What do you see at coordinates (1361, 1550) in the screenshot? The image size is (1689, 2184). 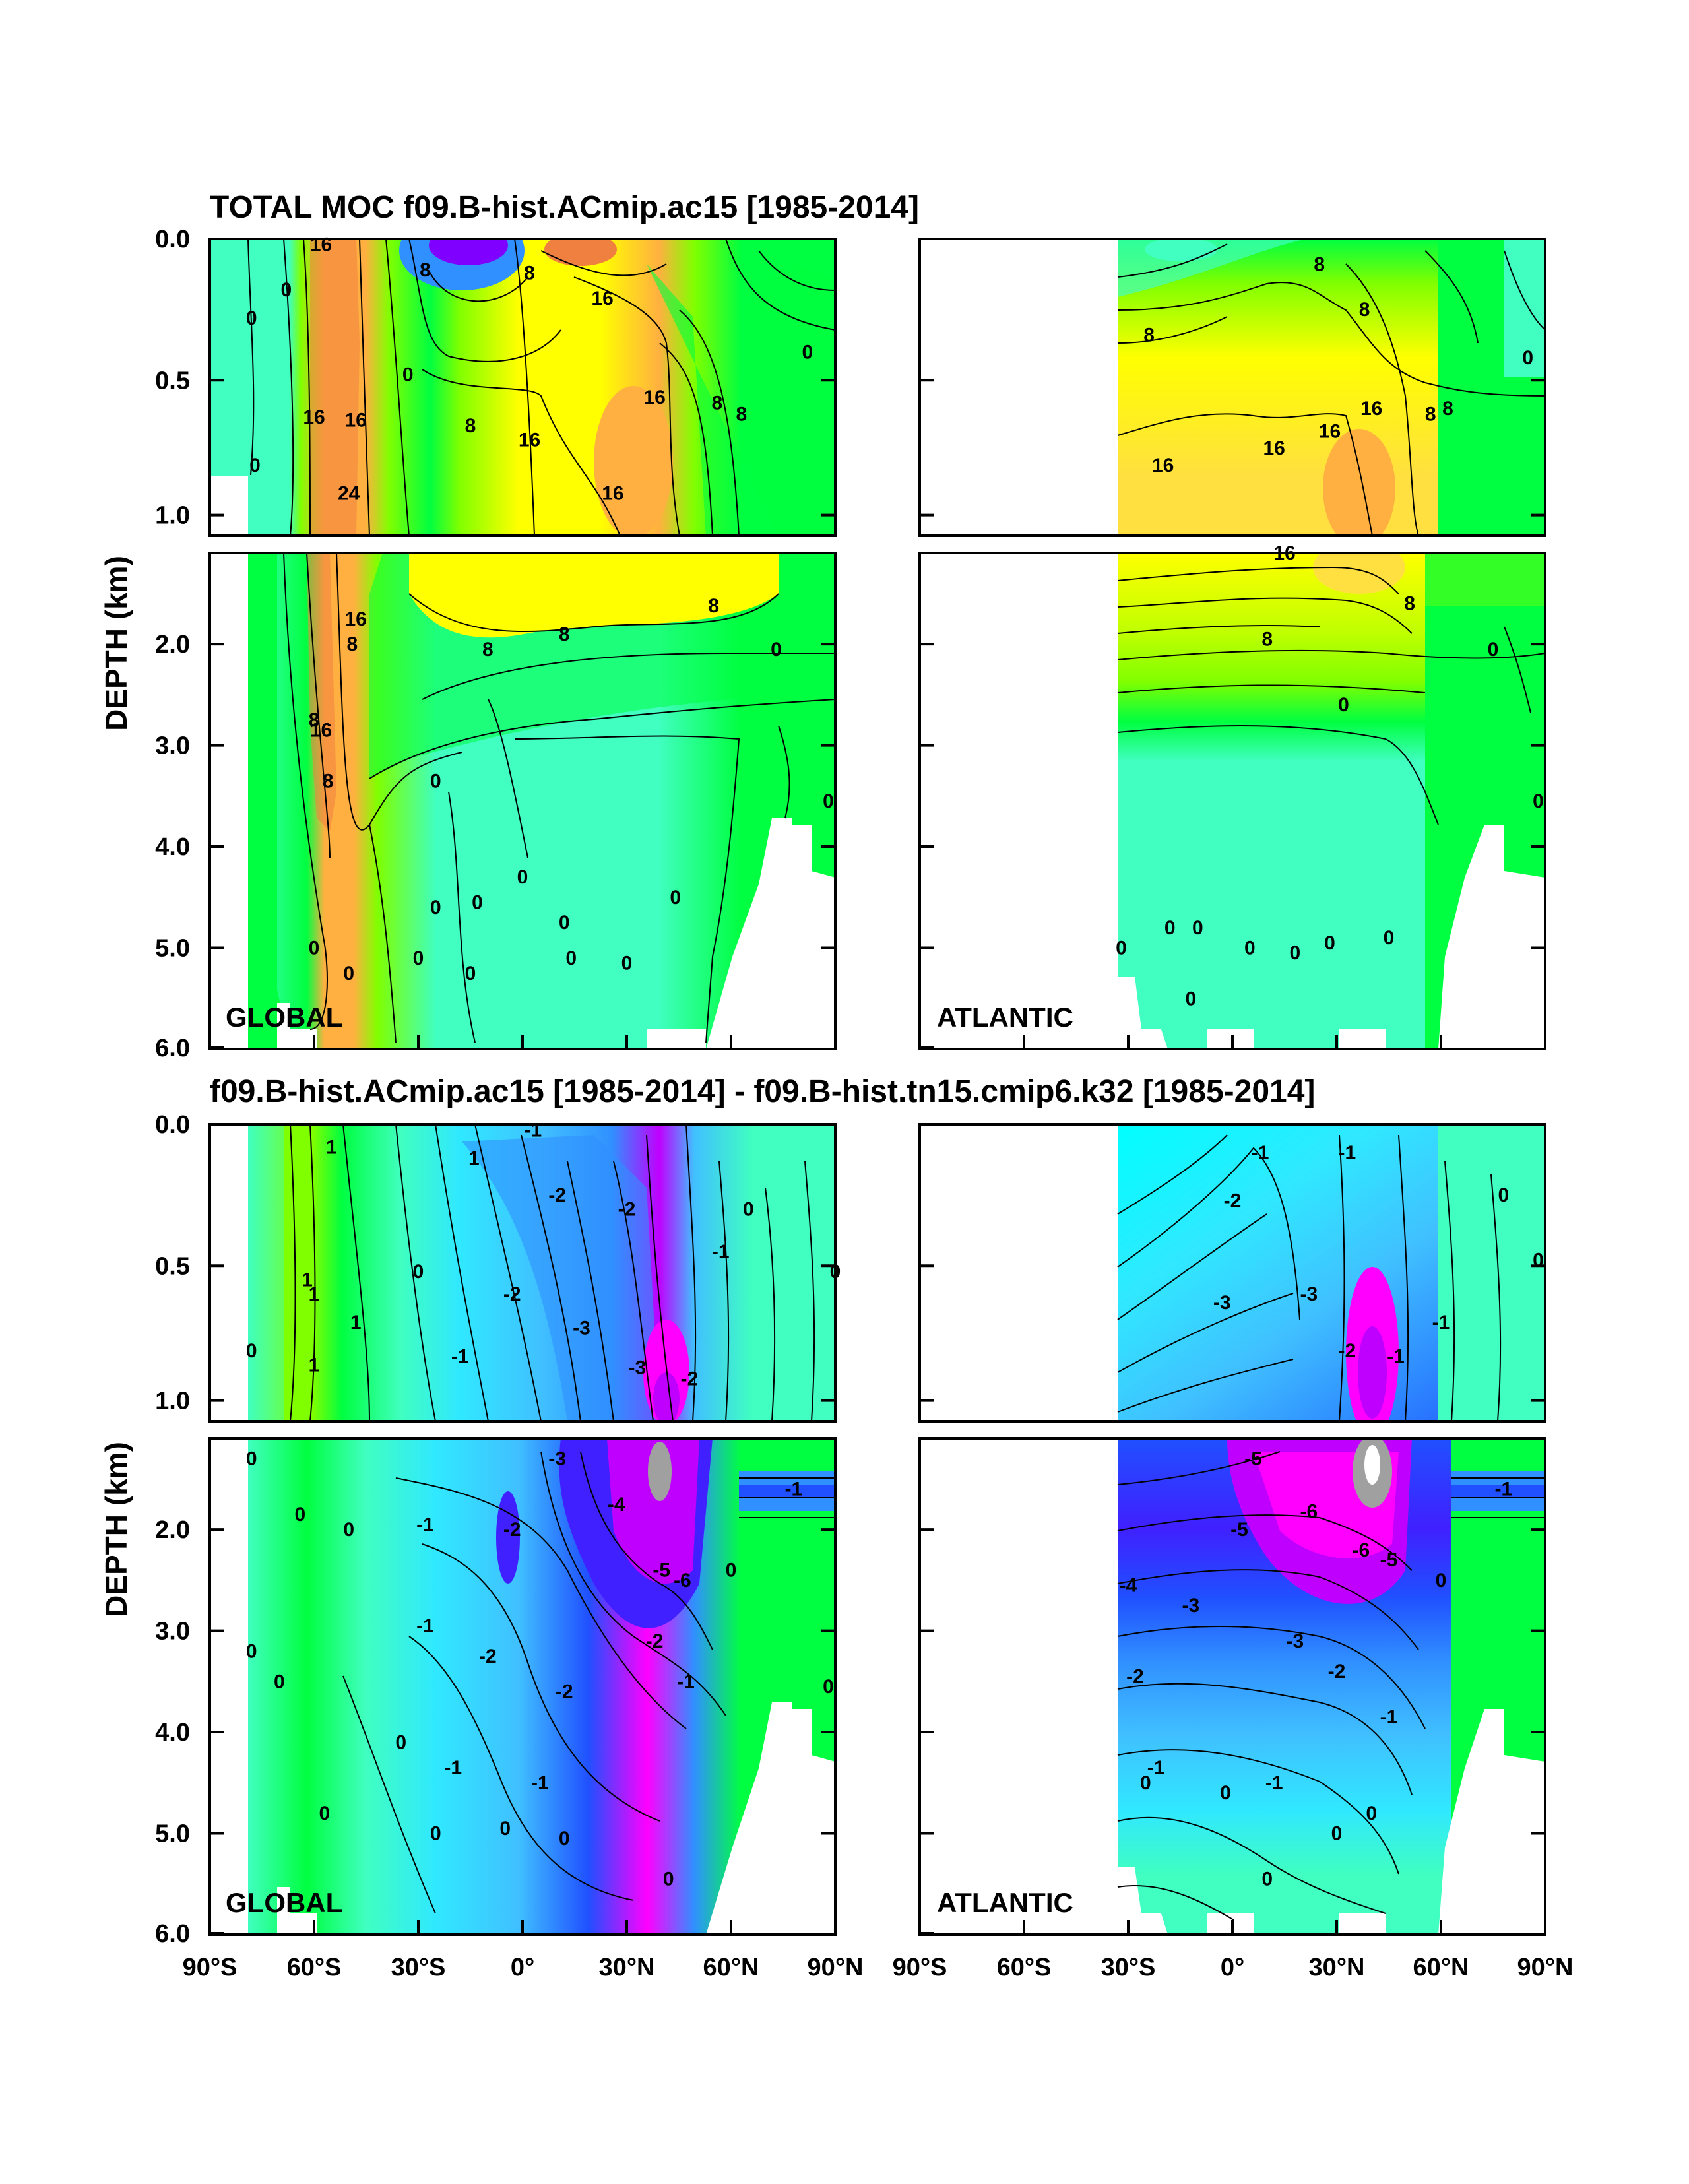 I see `contour-label: -6` at bounding box center [1361, 1550].